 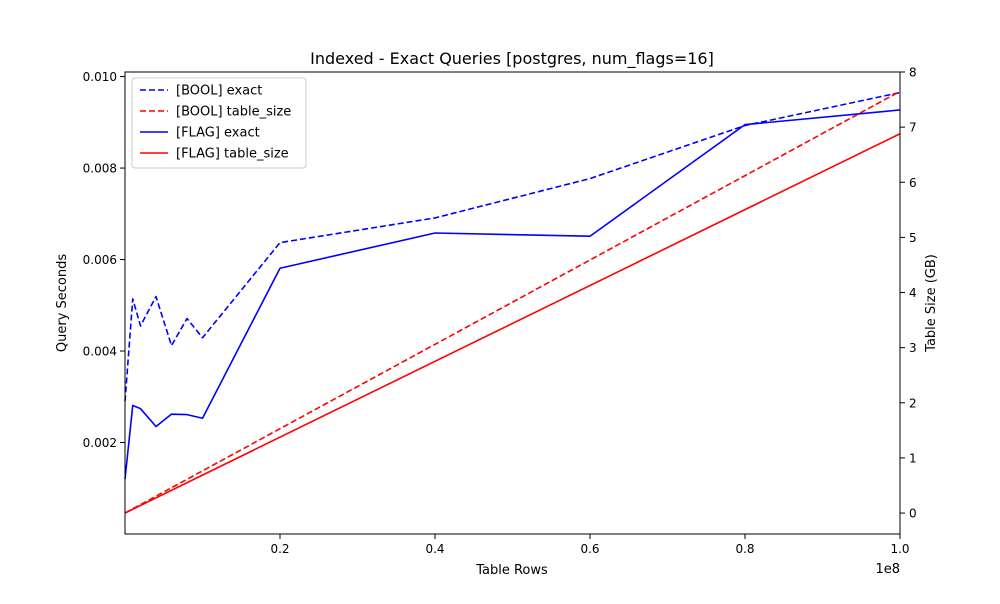 I want to click on y2-tick-label: 0, so click(x=913, y=514).